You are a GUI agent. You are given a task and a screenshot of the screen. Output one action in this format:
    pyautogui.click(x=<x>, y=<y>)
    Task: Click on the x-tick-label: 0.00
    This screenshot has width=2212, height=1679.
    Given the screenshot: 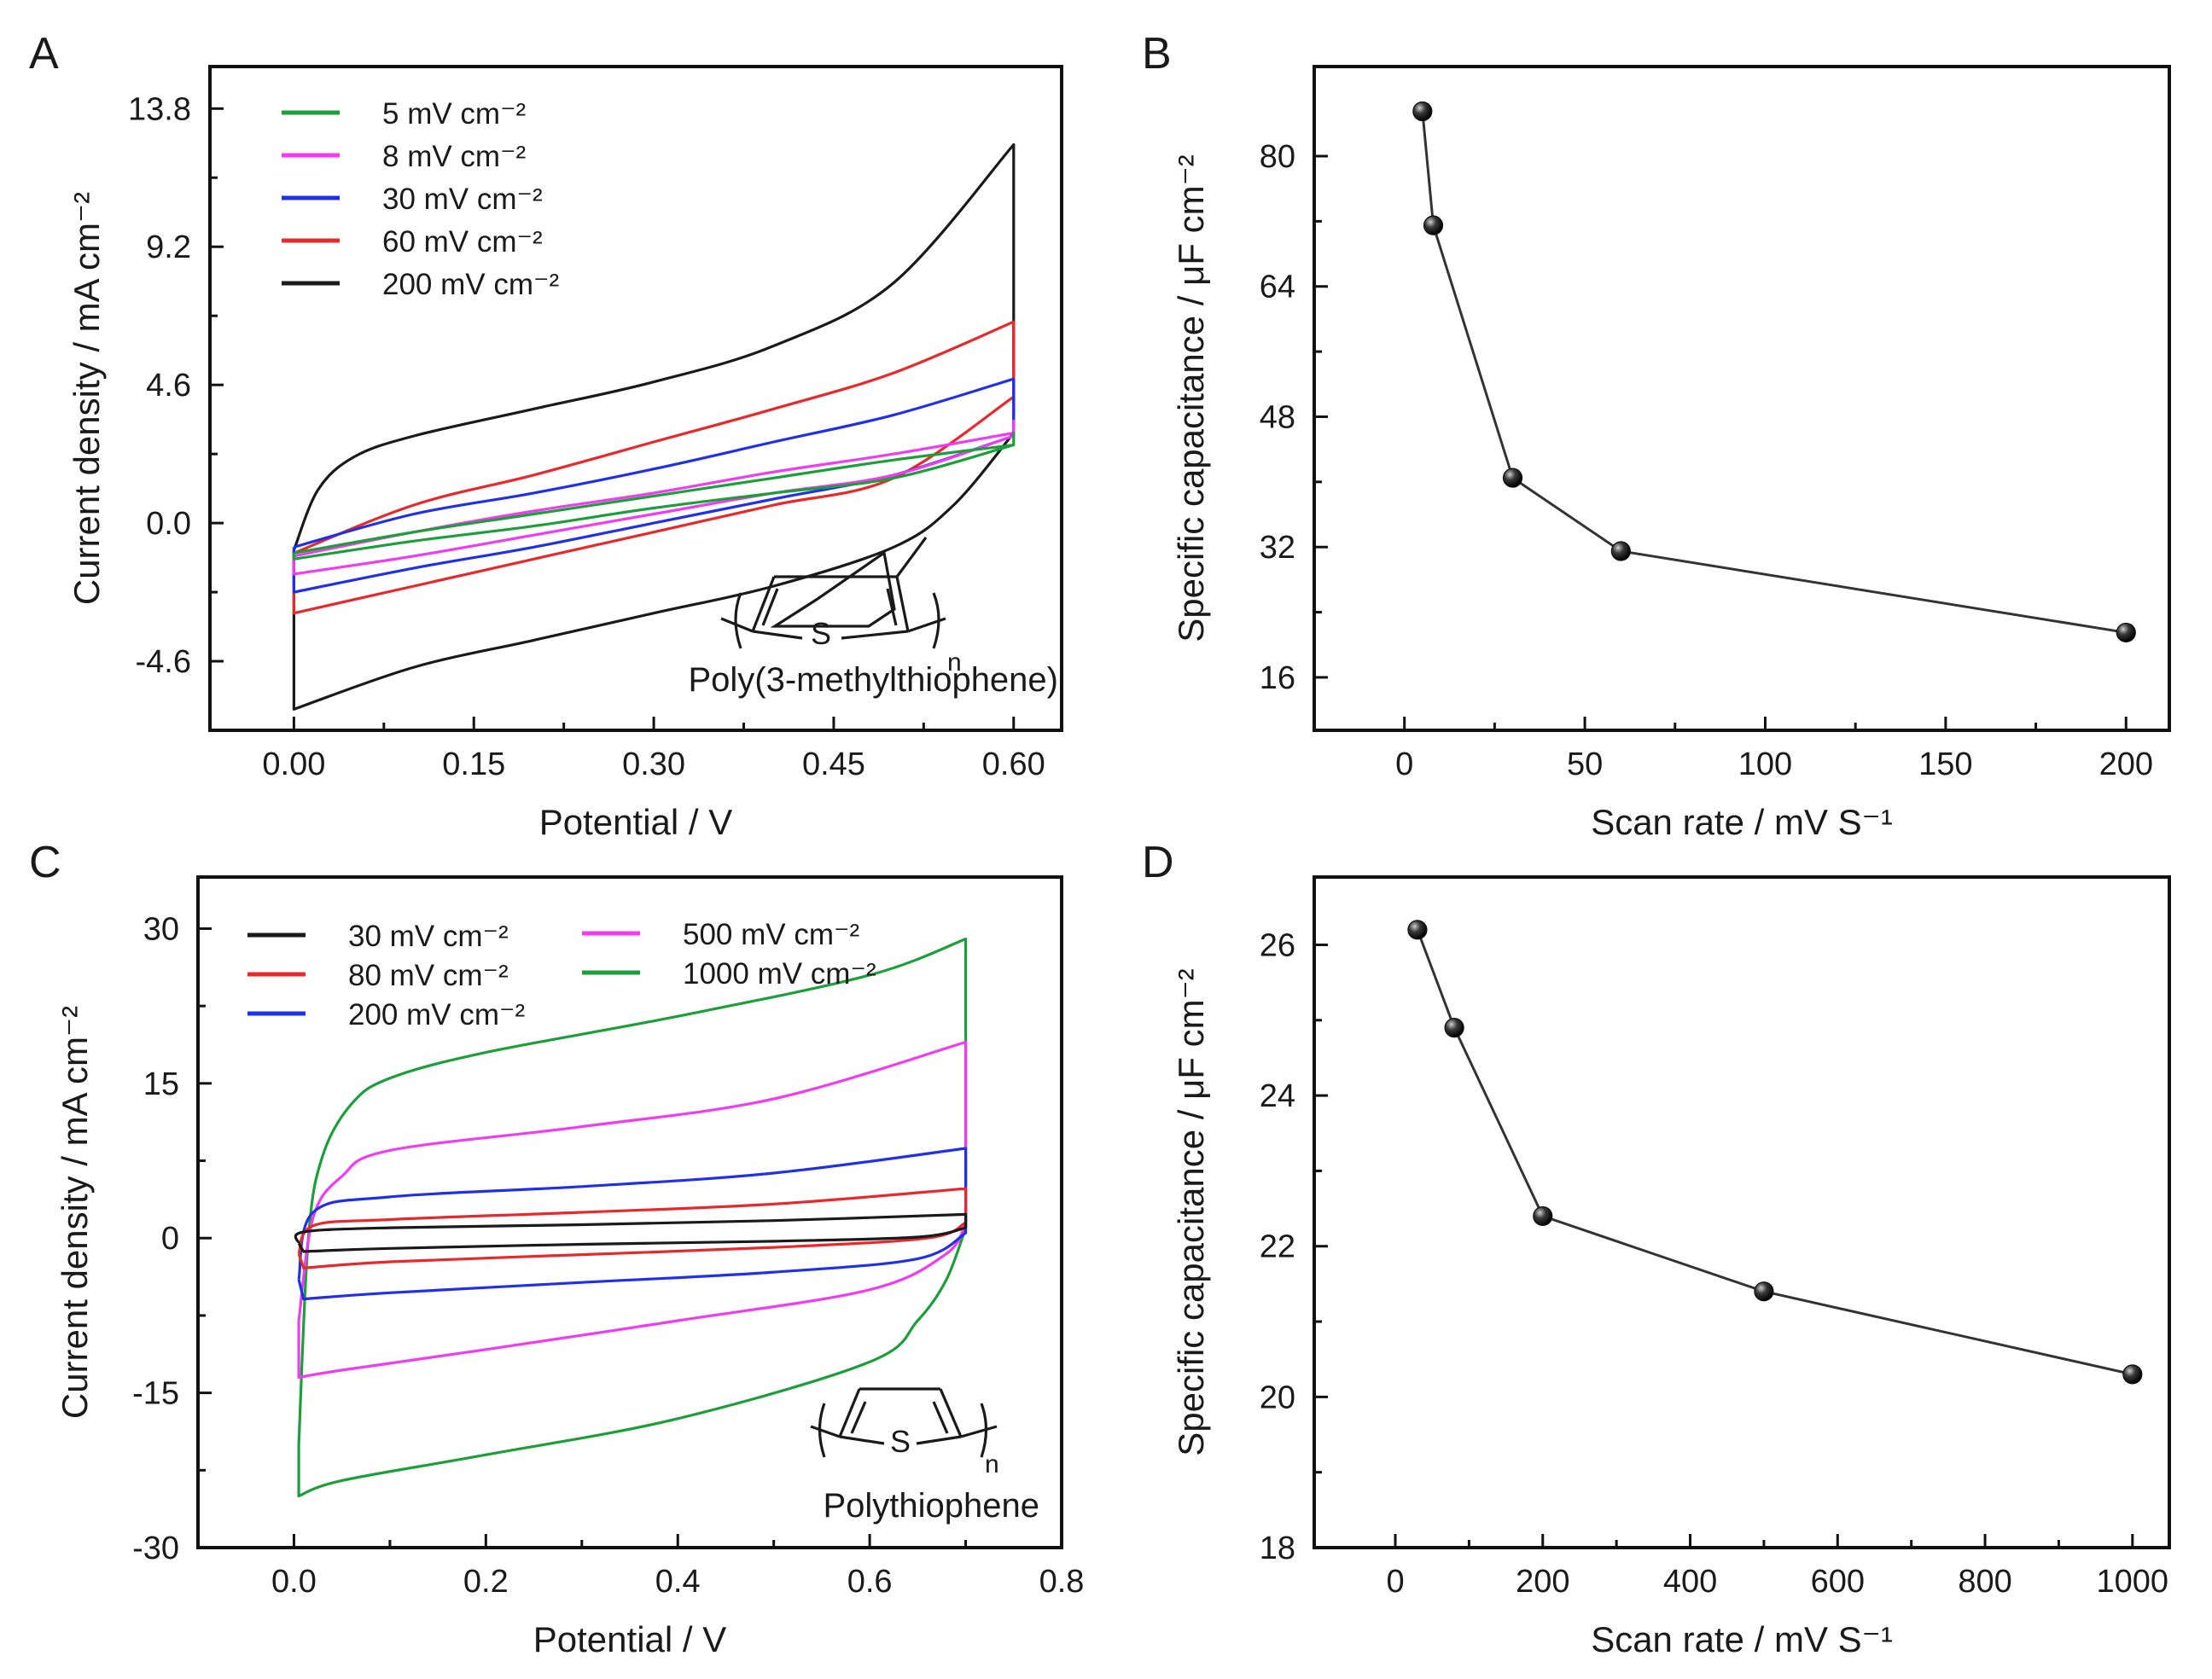 What is the action you would take?
    pyautogui.click(x=293, y=764)
    